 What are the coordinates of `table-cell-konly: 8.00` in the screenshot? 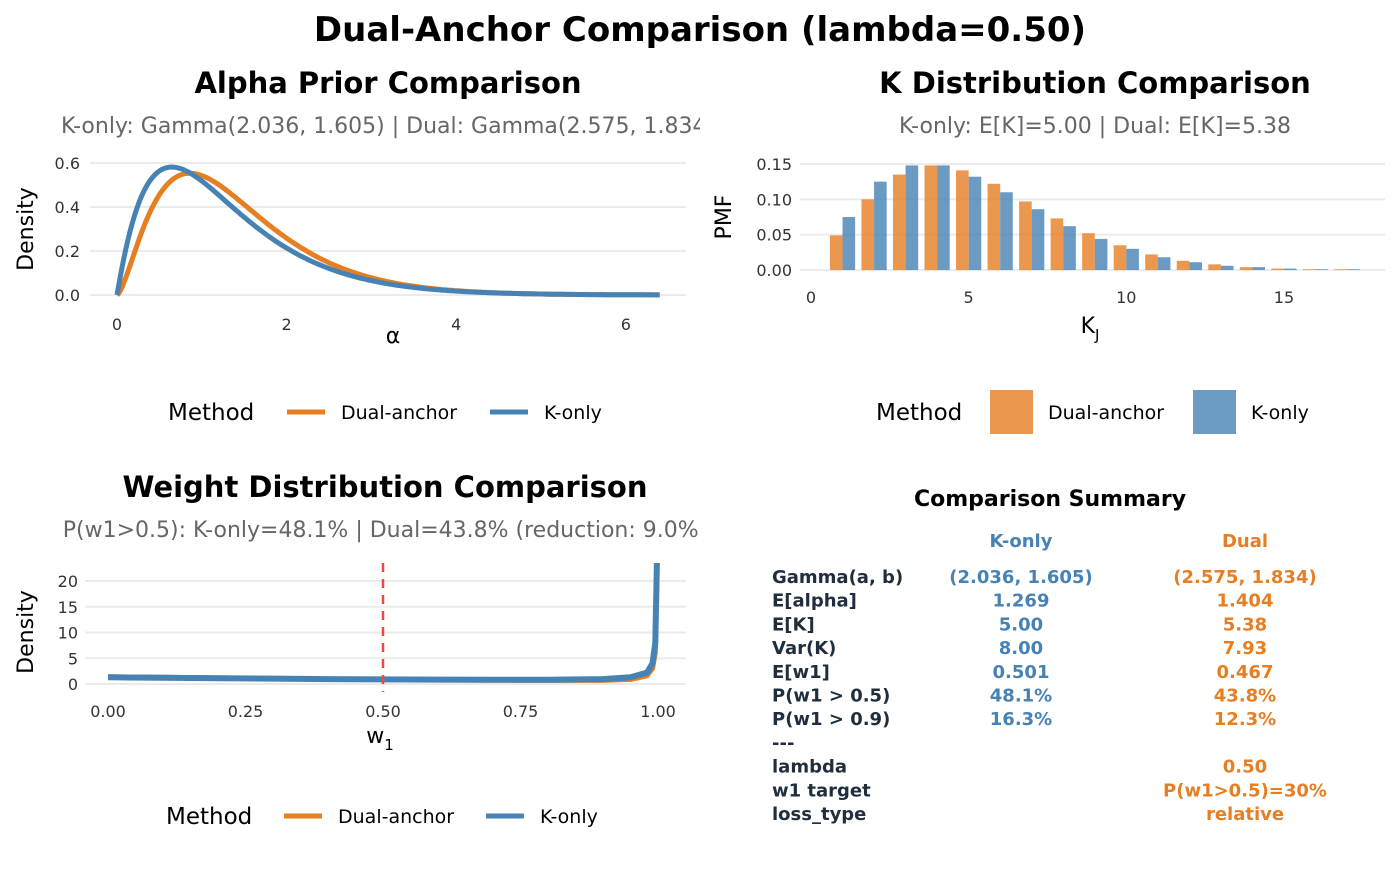 It's located at (1021, 648).